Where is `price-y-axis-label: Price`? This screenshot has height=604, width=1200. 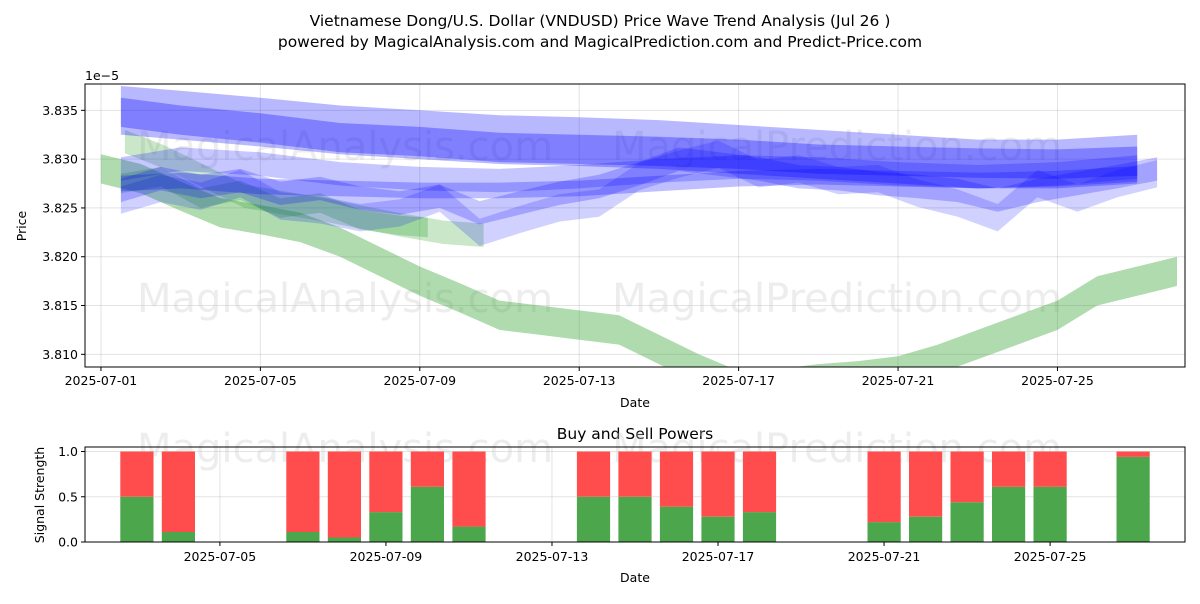 price-y-axis-label: Price is located at coordinates (21, 225).